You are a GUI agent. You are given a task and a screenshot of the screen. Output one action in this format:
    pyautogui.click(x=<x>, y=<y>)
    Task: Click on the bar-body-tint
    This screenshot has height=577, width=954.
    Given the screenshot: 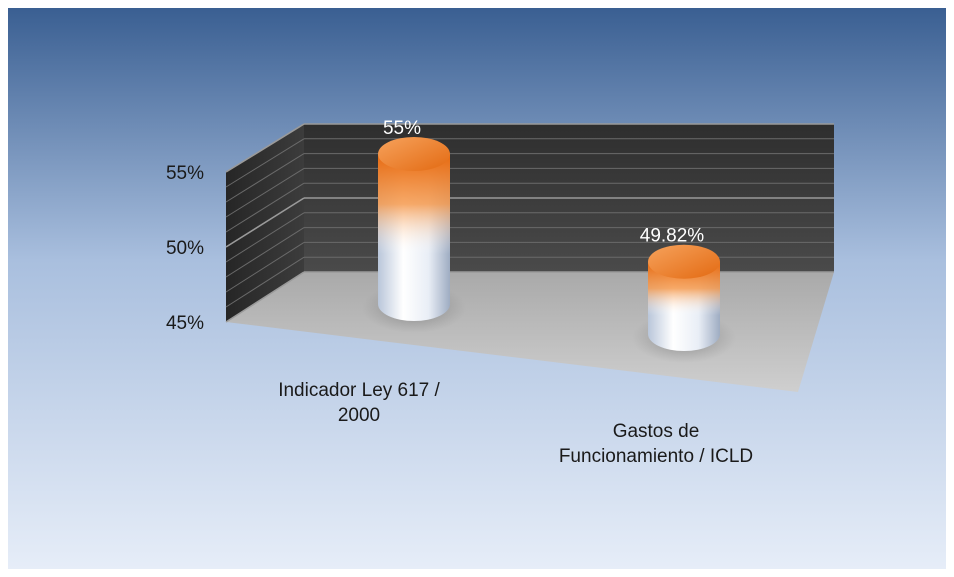 What is the action you would take?
    pyautogui.click(x=414, y=237)
    